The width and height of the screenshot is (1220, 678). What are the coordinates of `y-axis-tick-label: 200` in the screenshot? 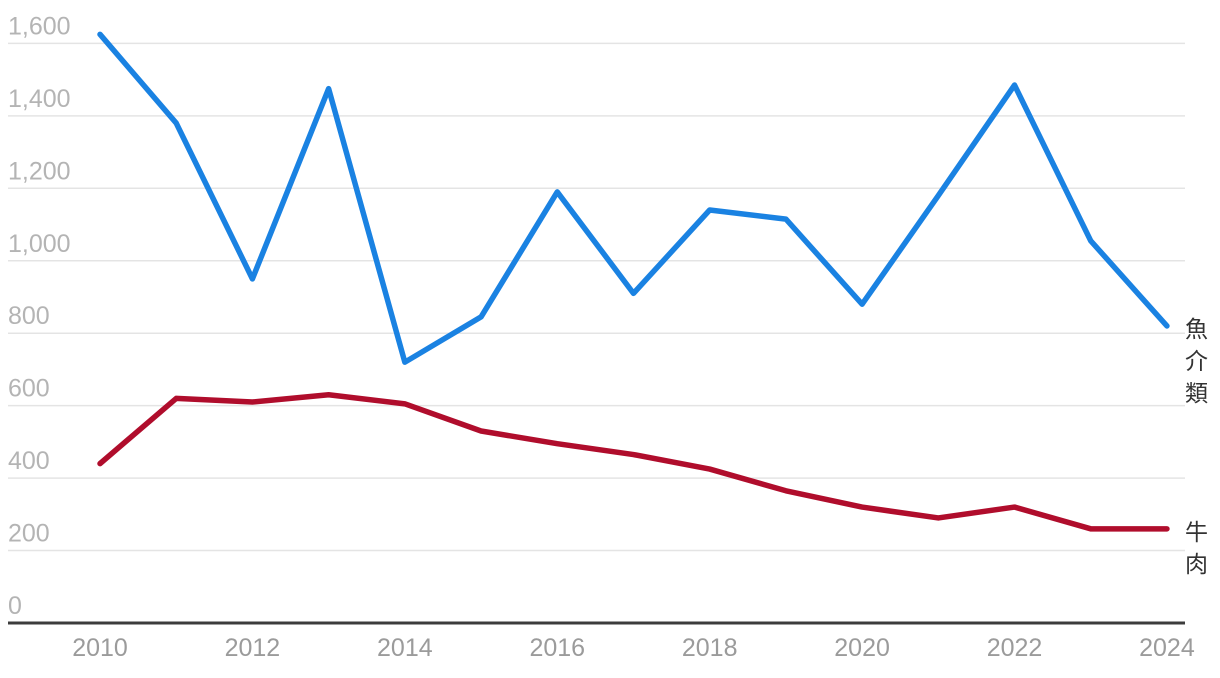 It's located at (29, 534).